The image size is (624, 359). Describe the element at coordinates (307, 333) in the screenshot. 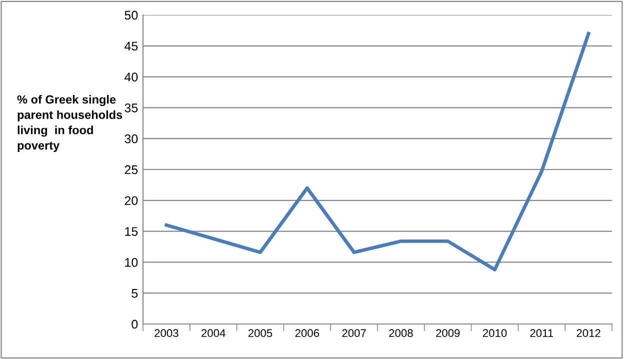

I see `x-tick-label: 2006` at that location.